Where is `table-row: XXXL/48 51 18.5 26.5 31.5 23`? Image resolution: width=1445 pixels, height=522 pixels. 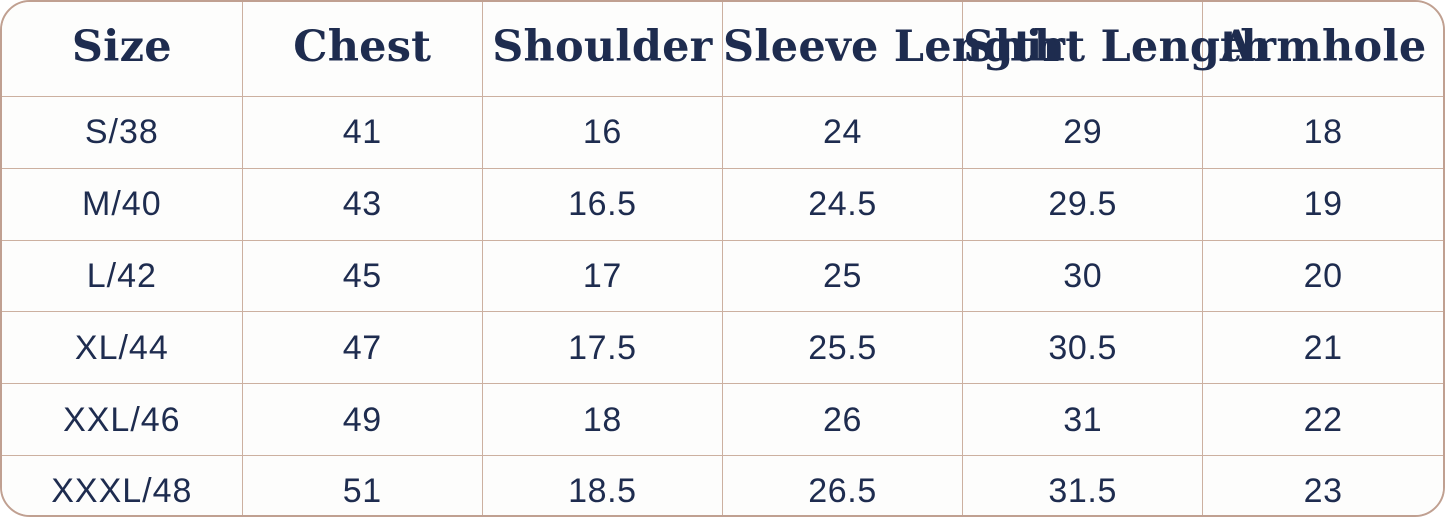 table-row: XXXL/48 51 18.5 26.5 31.5 23 is located at coordinates (722, 485).